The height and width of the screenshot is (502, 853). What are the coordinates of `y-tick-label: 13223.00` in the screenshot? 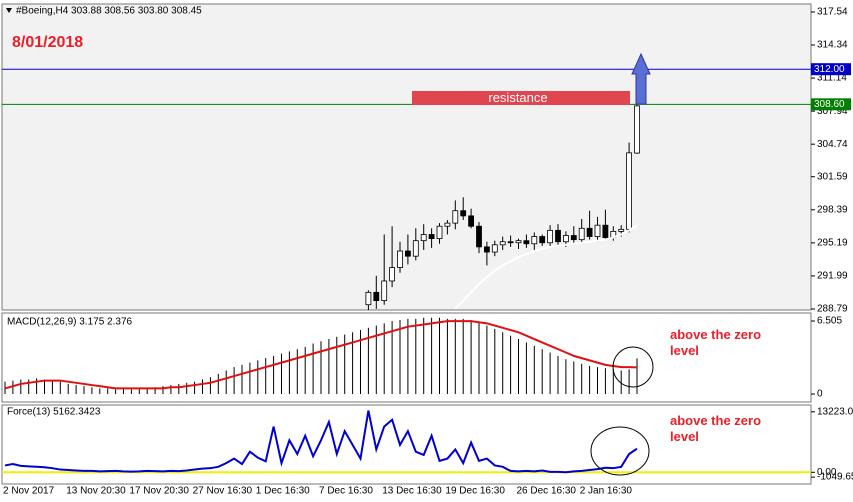 It's located at (835, 411).